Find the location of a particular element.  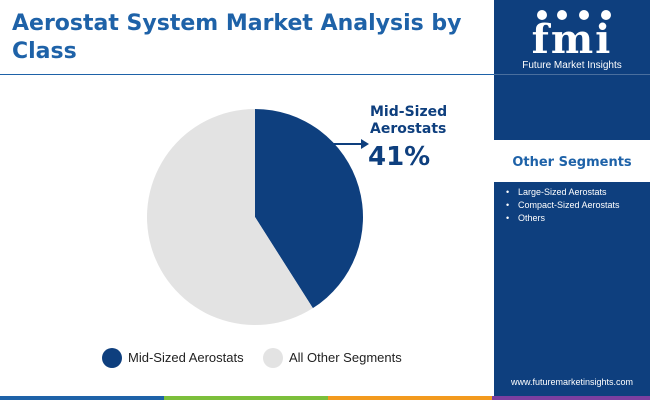

pie-slice-all-other-segments is located at coordinates (229, 217).